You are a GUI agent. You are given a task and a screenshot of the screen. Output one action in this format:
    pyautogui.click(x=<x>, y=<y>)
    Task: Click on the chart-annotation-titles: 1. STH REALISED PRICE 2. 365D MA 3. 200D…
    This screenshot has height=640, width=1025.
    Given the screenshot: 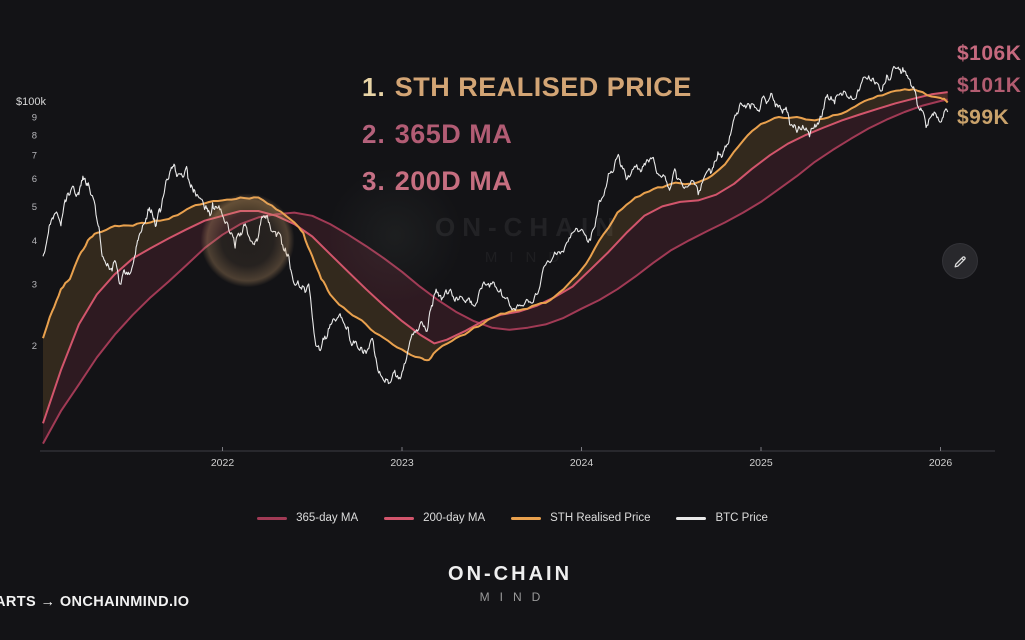 What is the action you would take?
    pyautogui.click(x=527, y=142)
    